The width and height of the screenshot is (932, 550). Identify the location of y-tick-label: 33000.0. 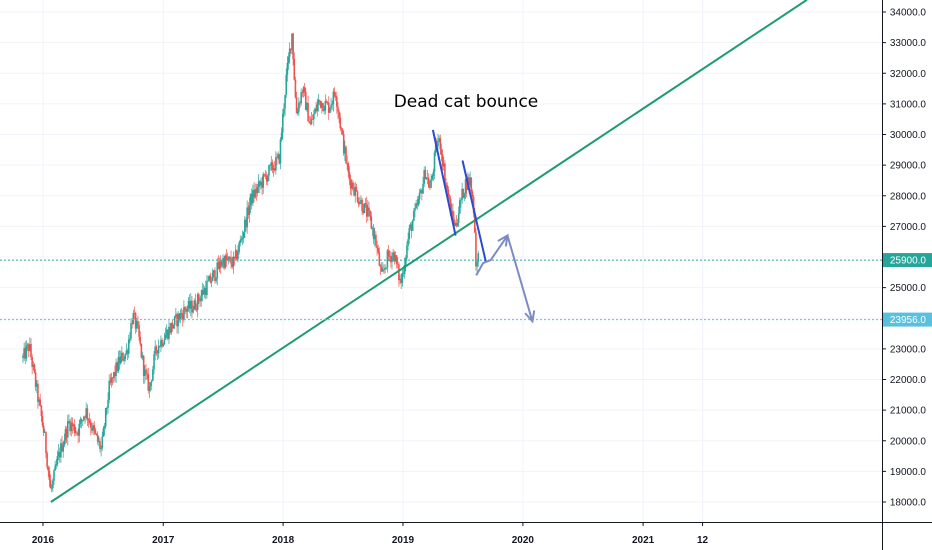
(908, 43).